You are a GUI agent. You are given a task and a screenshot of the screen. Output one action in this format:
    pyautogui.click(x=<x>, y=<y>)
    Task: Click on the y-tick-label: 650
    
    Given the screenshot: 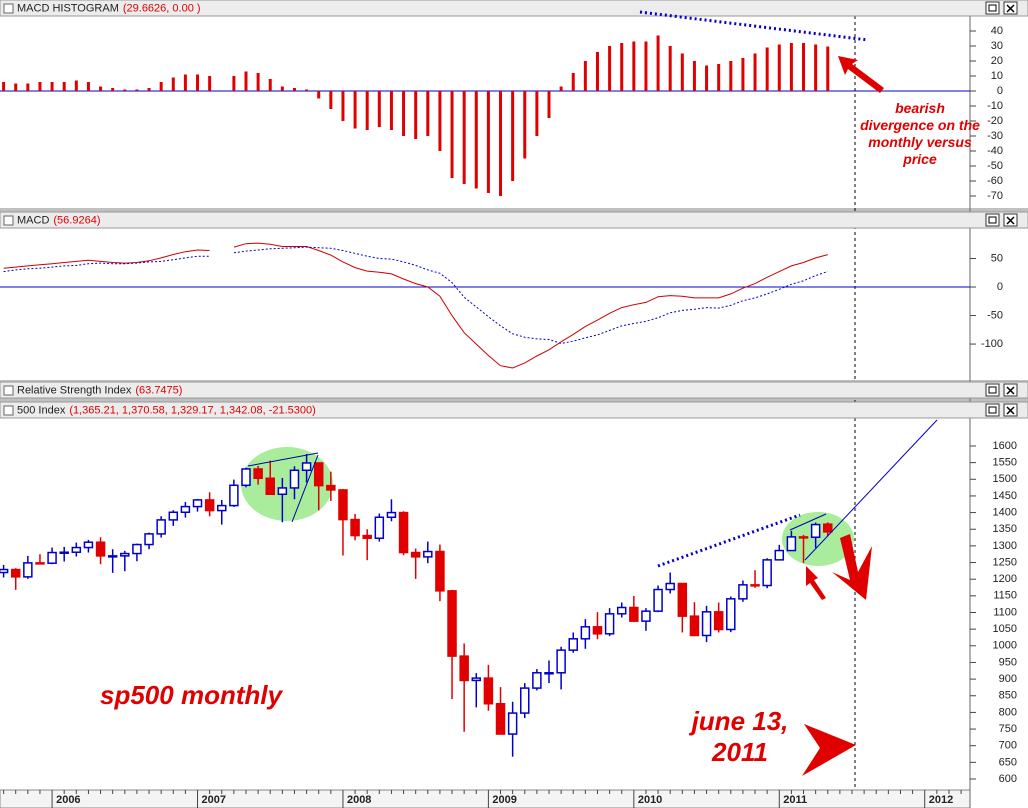 What is the action you would take?
    pyautogui.click(x=1008, y=762)
    